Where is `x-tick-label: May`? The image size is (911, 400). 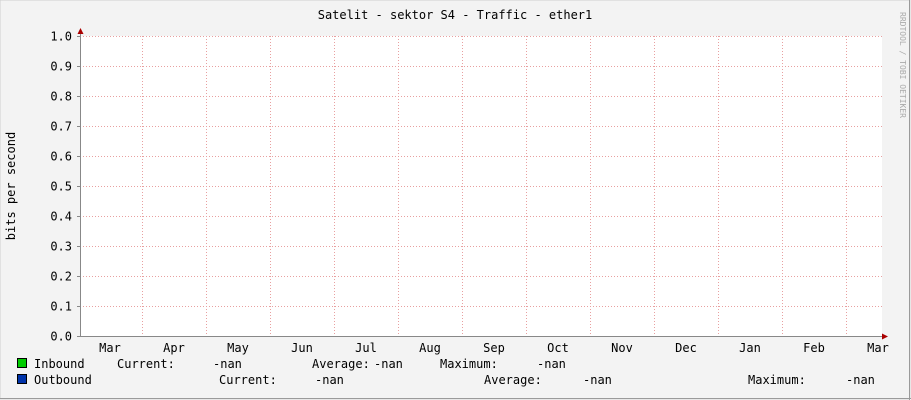 x-tick-label: May is located at coordinates (238, 348).